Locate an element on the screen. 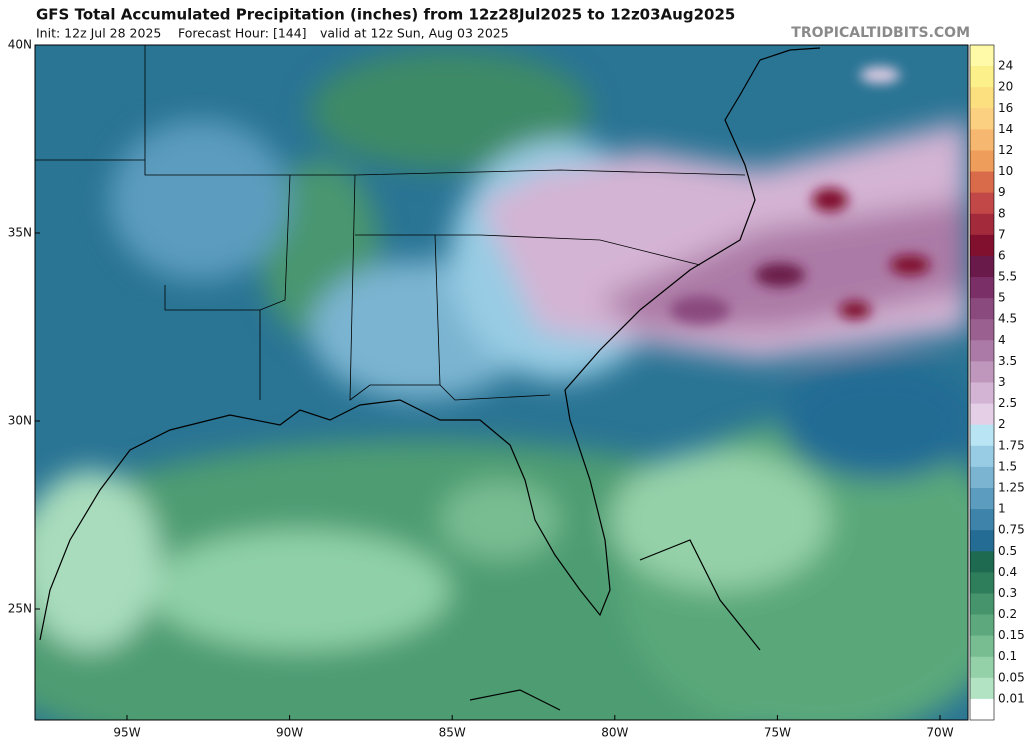 The image size is (1024, 746). latitude-labels: 40N 35N 30N 25N is located at coordinates (24, 327).